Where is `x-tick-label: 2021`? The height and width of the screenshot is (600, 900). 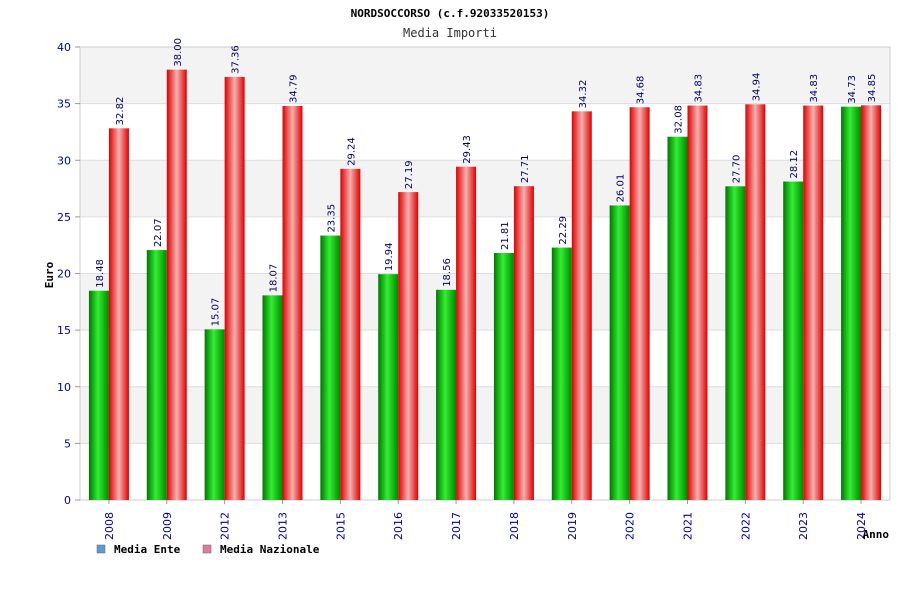
x-tick-label: 2021 is located at coordinates (688, 526).